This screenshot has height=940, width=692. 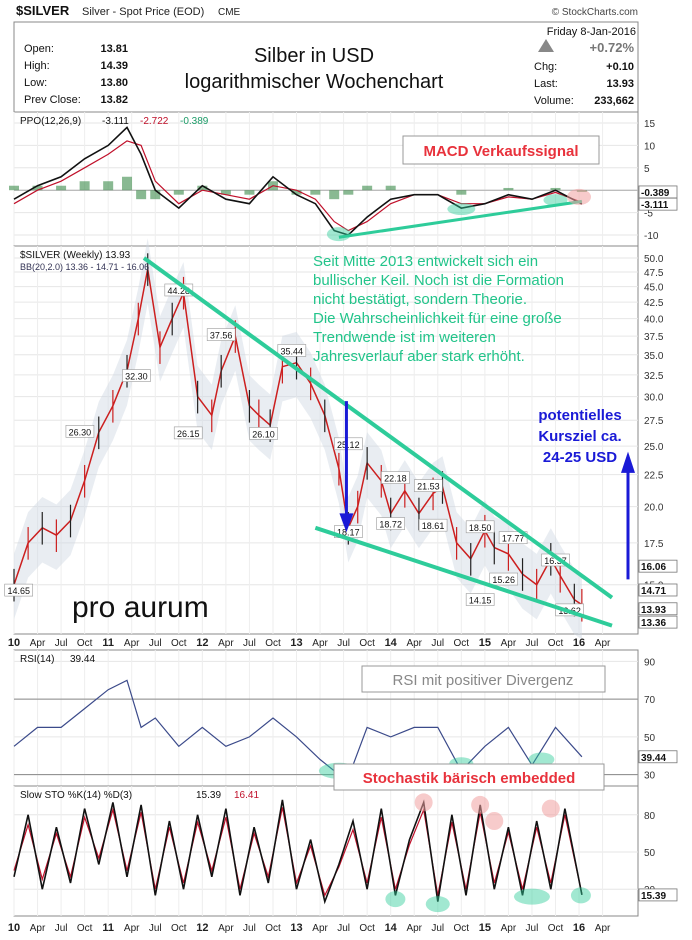 I want to click on rsi-annotation: RSI mit positiver Divergenz, so click(x=483, y=679).